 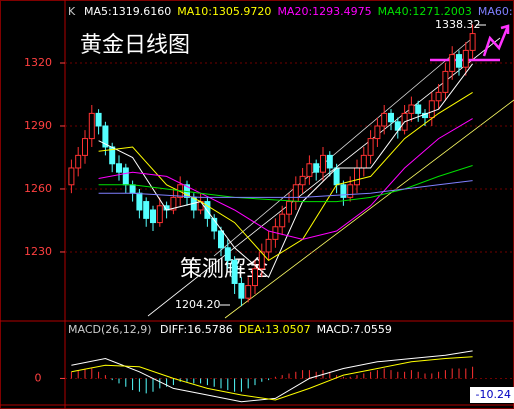 I want to click on header-label: K, so click(x=72, y=11).